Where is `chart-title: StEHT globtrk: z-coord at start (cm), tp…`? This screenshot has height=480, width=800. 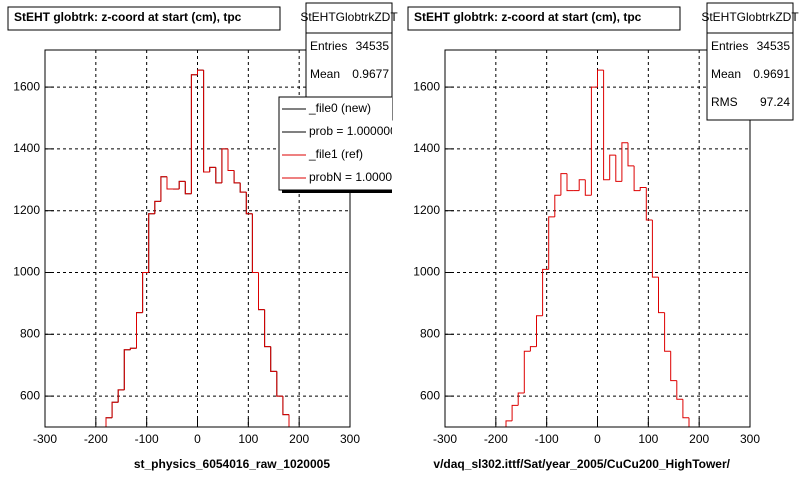
chart-title: StEHT globtrk: z-coord at start (cm), tp… is located at coordinates (528, 17).